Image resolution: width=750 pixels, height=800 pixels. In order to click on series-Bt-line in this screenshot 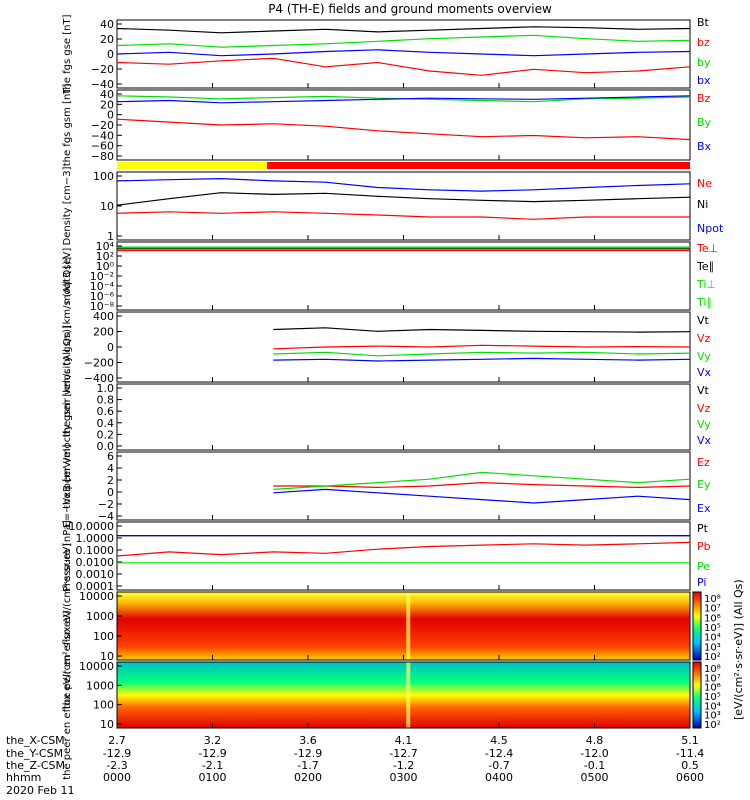, I will do `click(403, 30)`.